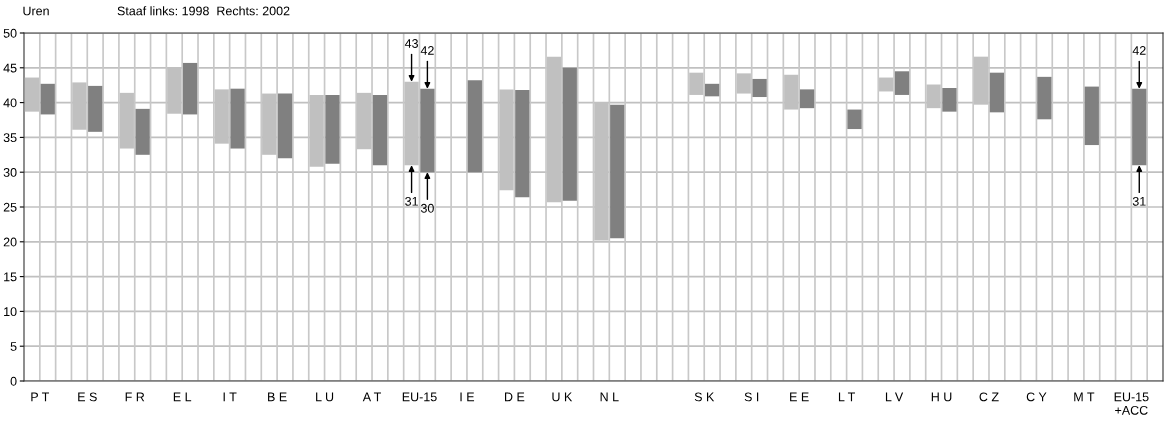  I want to click on x-tick-label: EU-15, so click(419, 397).